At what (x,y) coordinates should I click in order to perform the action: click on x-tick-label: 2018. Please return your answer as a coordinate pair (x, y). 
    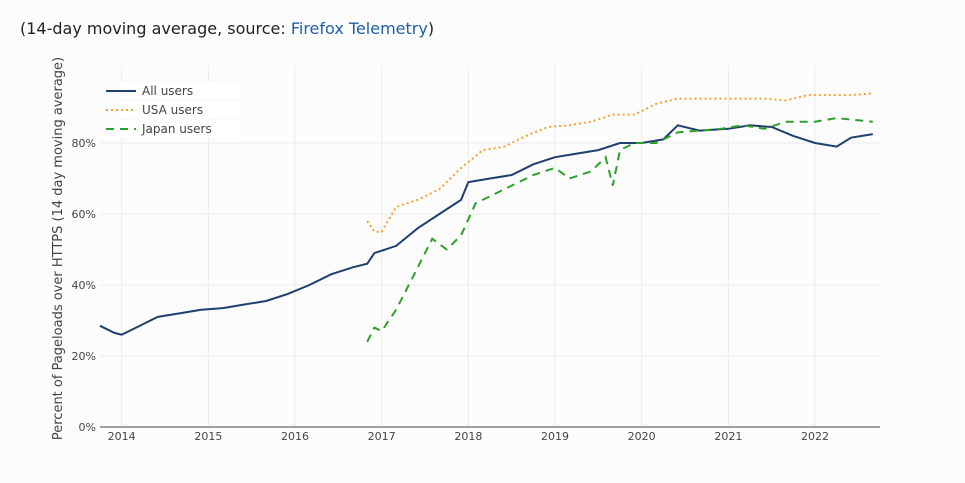
    Looking at the image, I should click on (468, 436).